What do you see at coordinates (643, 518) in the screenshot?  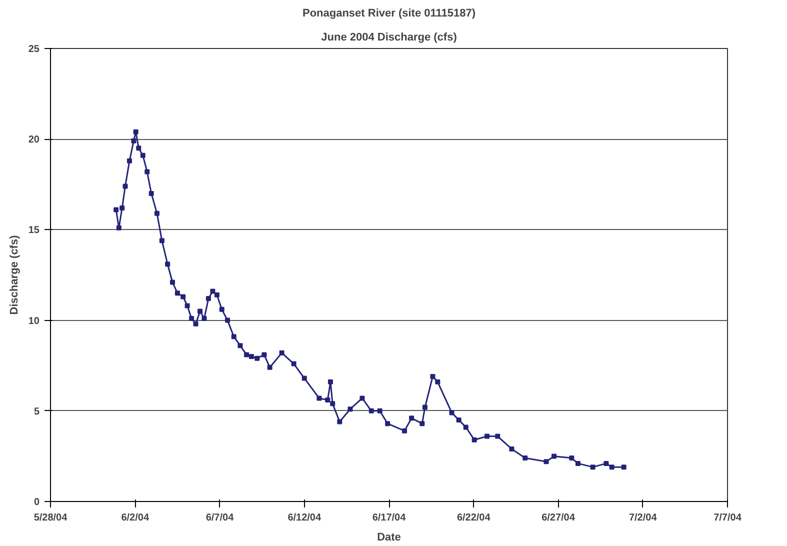 I see `x-tick-label: 7/2/04` at bounding box center [643, 518].